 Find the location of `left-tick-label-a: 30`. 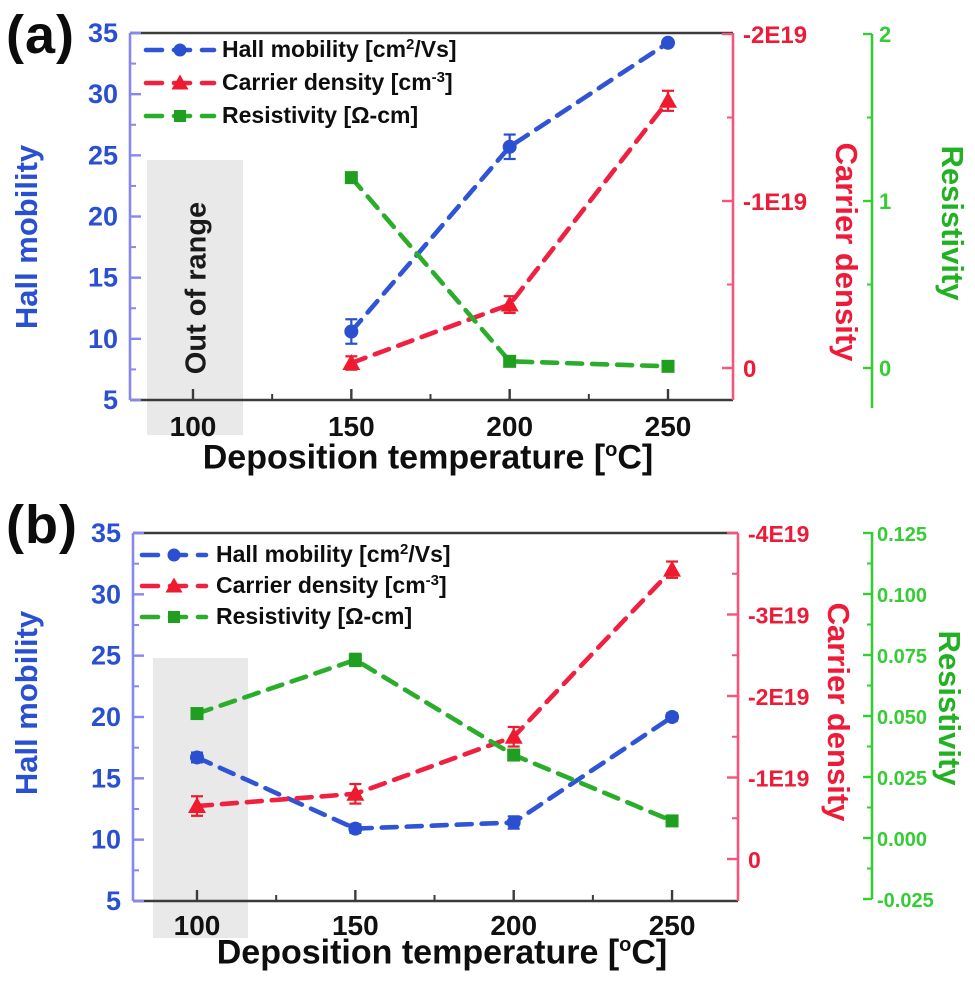

left-tick-label-a: 30 is located at coordinates (103, 94).